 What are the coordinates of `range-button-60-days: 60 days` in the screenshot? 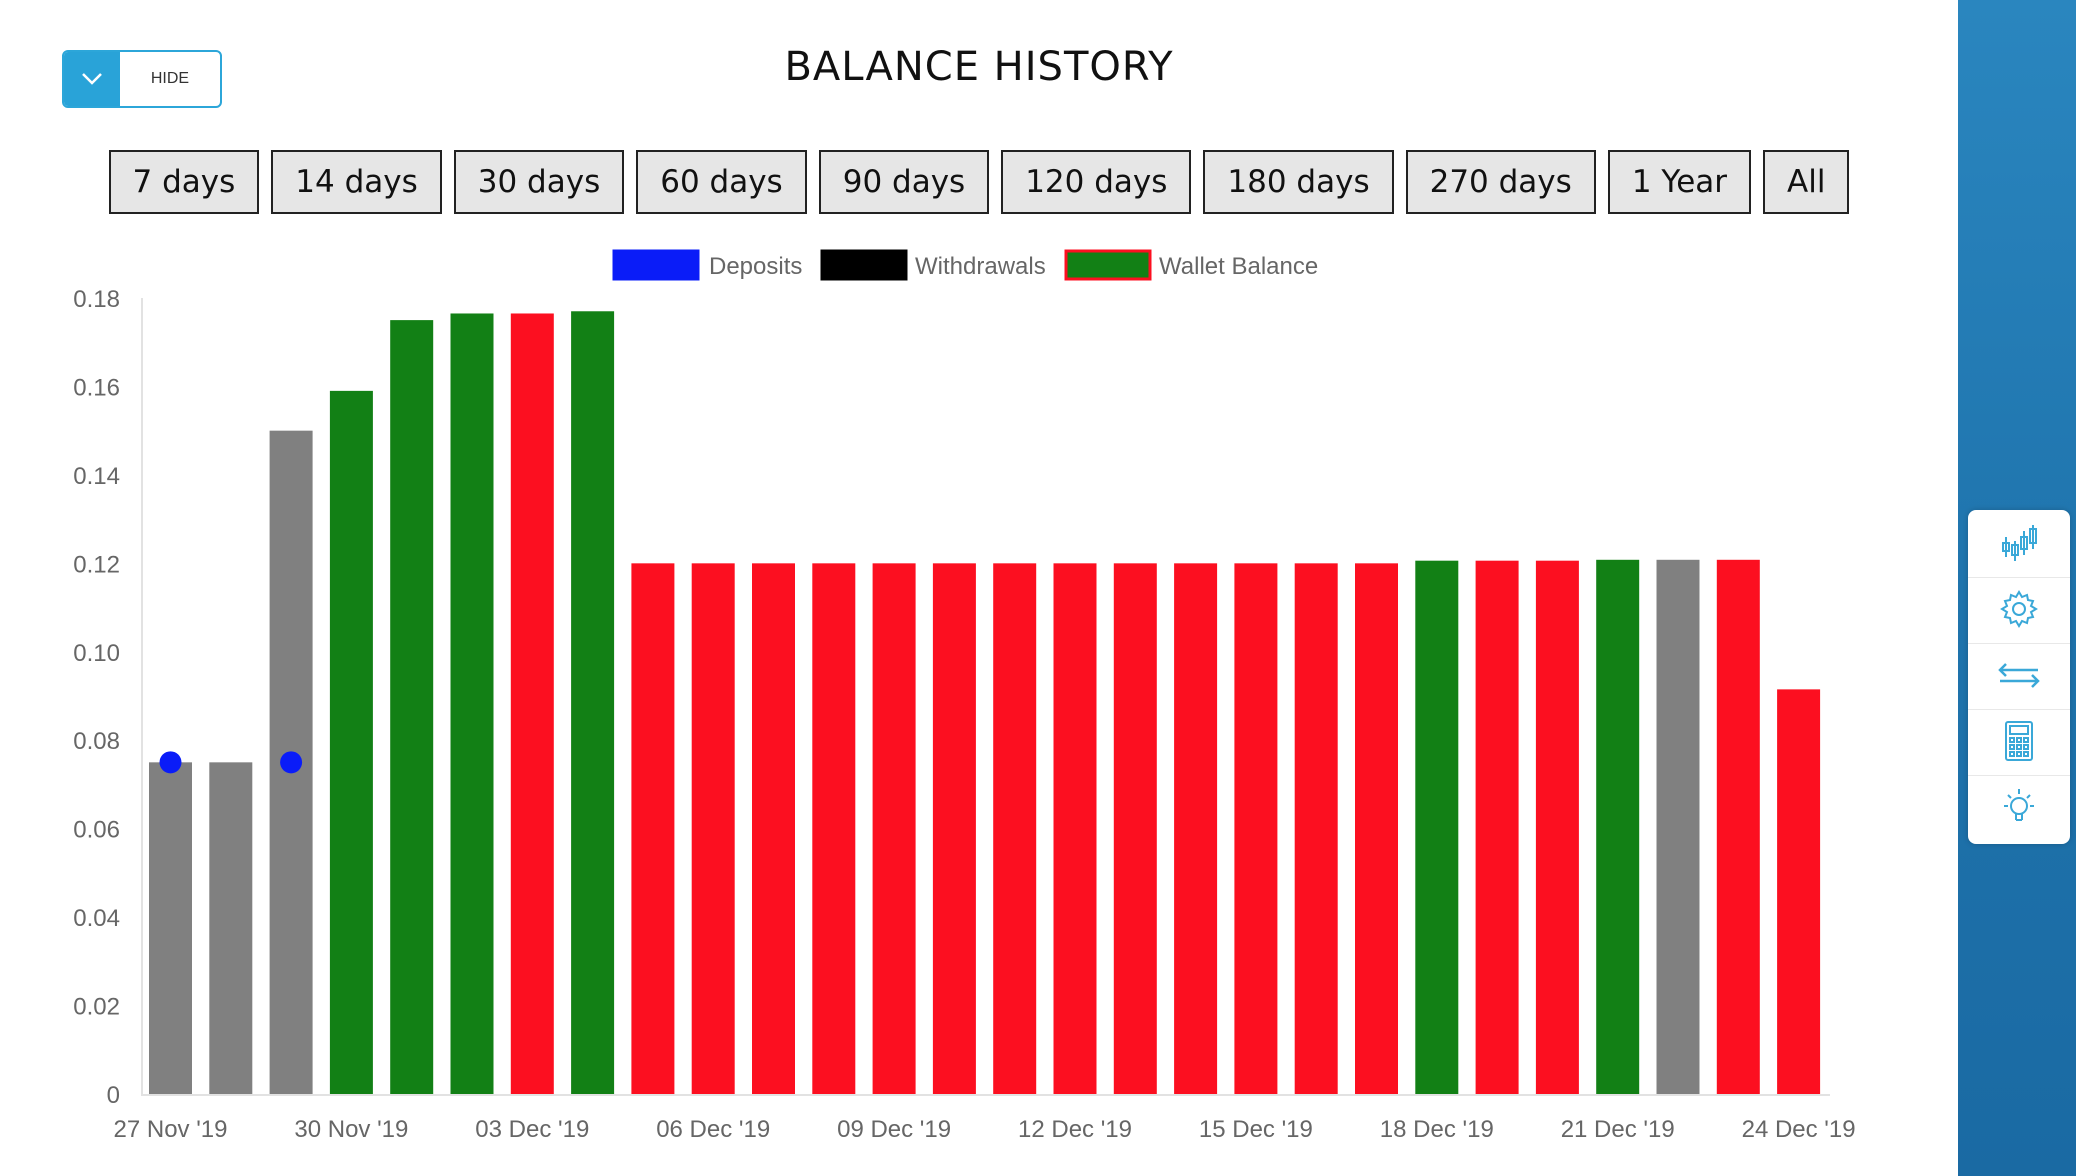 It's located at (721, 182).